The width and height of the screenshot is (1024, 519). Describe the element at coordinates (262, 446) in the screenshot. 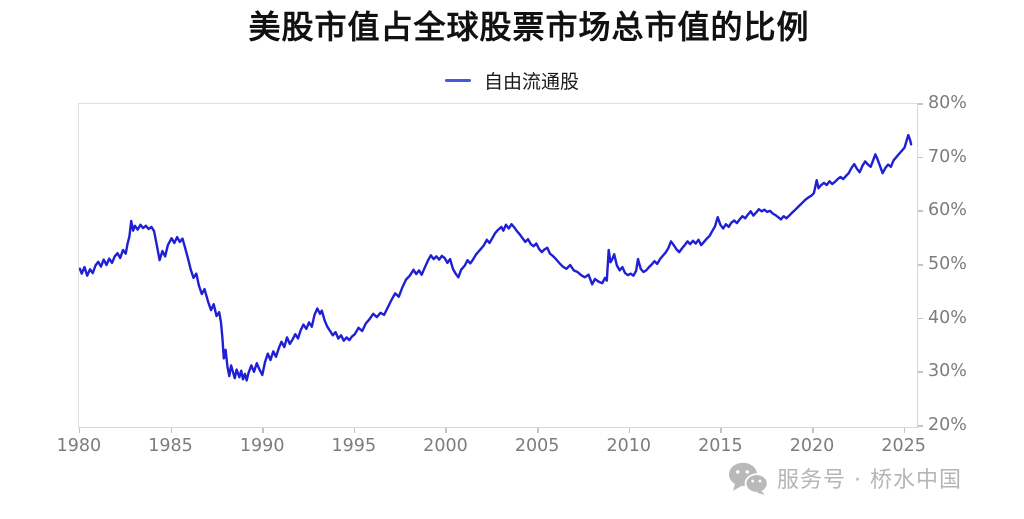

I see `x-tick-label: 1990` at that location.